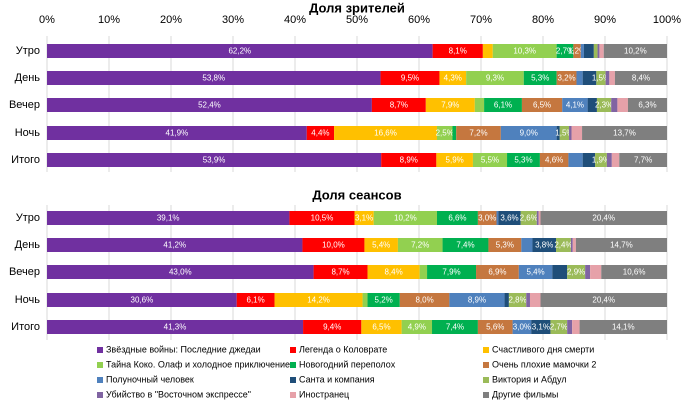 The width and height of the screenshot is (689, 408). Describe the element at coordinates (563, 245) in the screenshot. I see `value-label: 2,4%` at that location.